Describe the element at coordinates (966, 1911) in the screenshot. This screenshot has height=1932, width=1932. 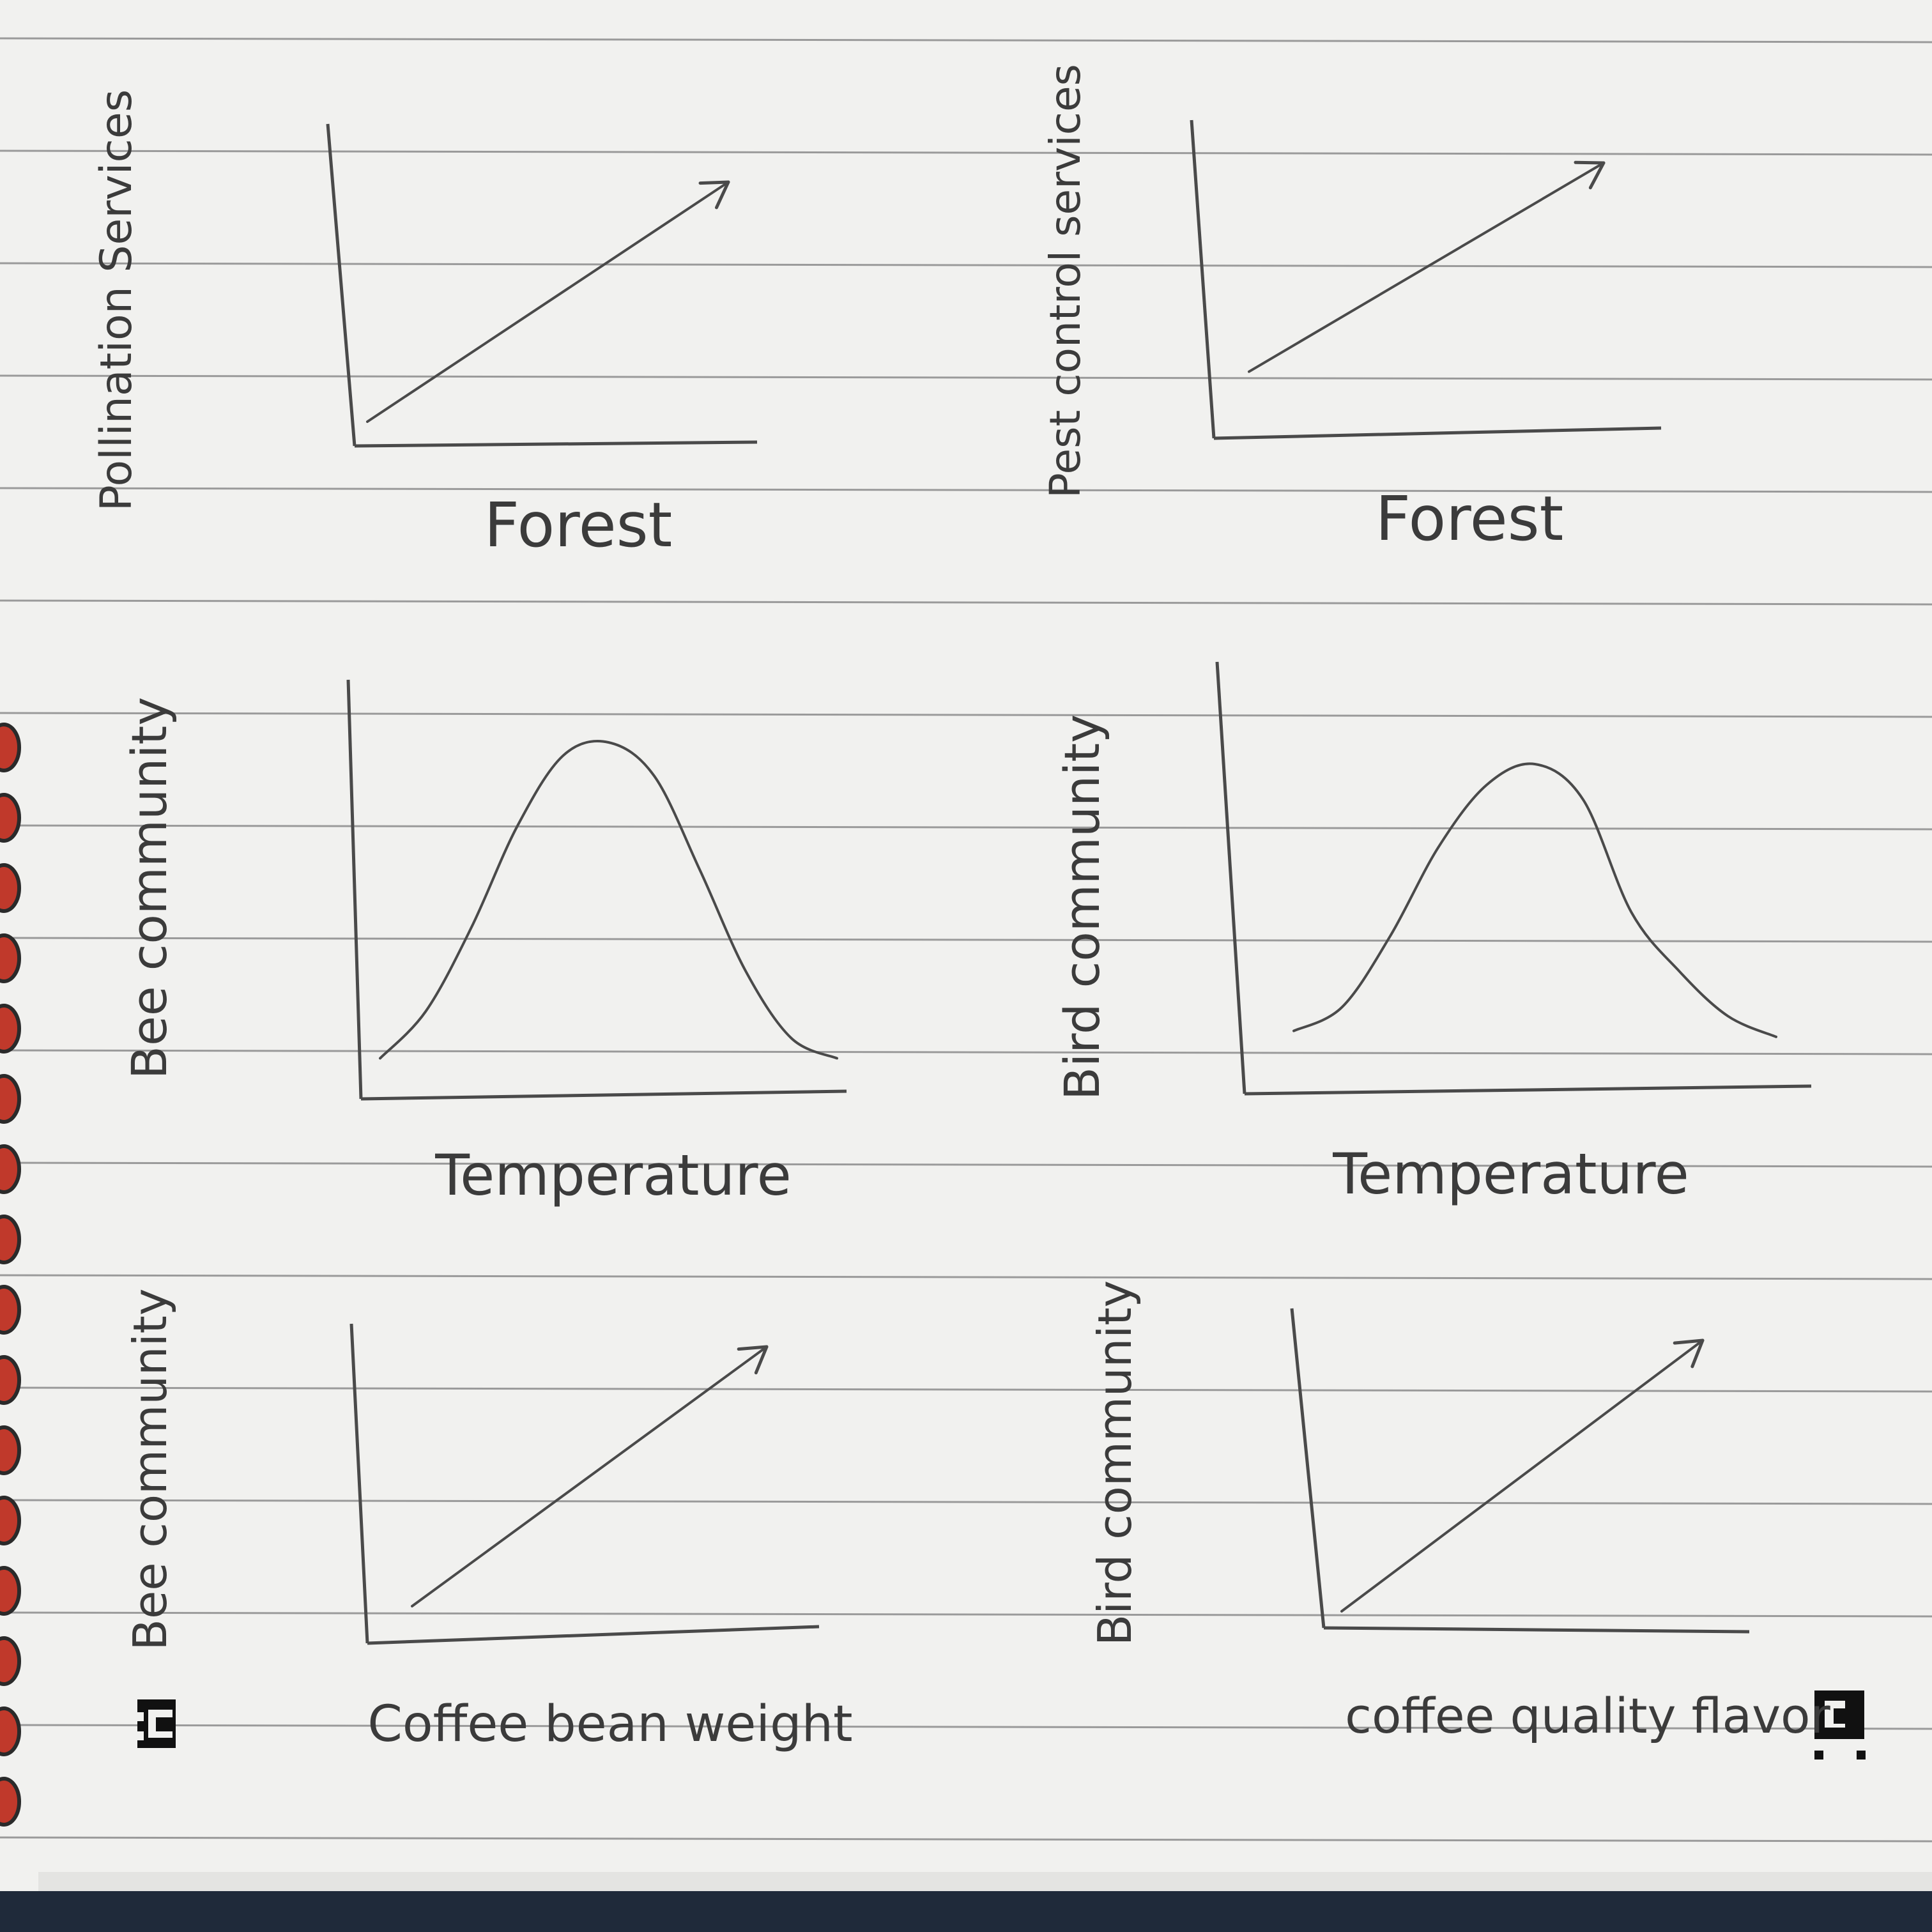
I see `notebook-cover-edge` at that location.